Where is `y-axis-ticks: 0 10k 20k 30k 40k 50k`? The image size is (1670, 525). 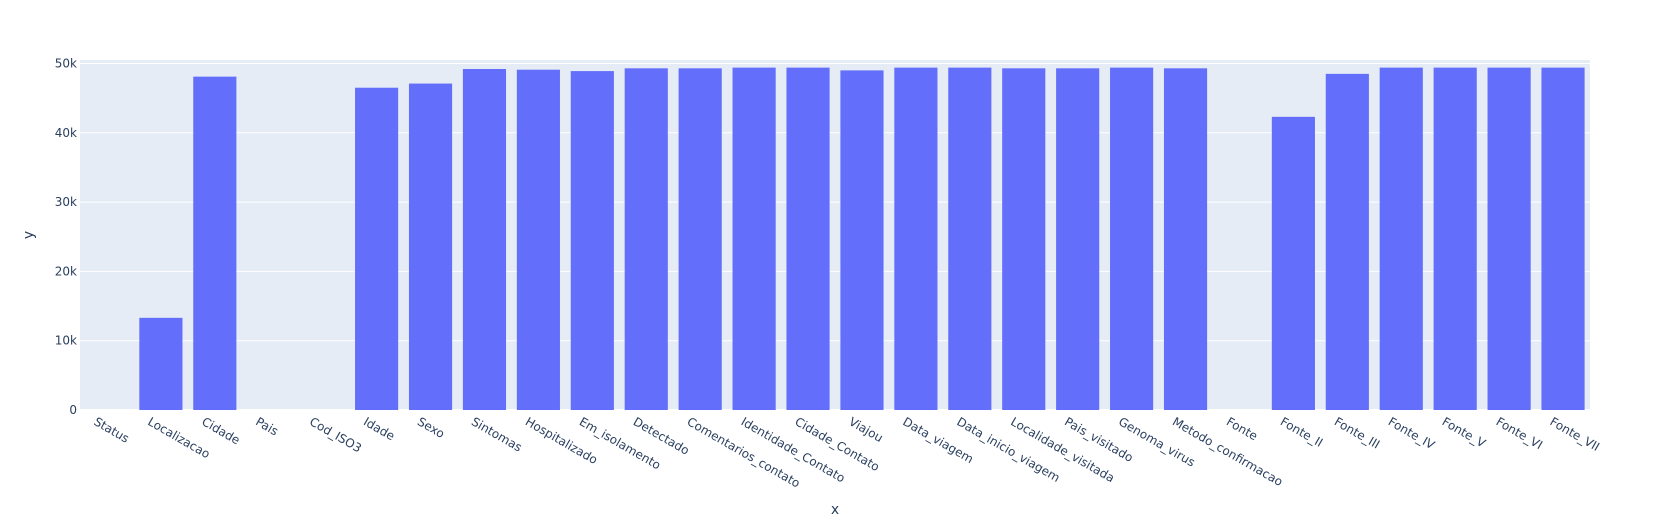 y-axis-ticks: 0 10k 20k 30k 40k 50k is located at coordinates (66, 236).